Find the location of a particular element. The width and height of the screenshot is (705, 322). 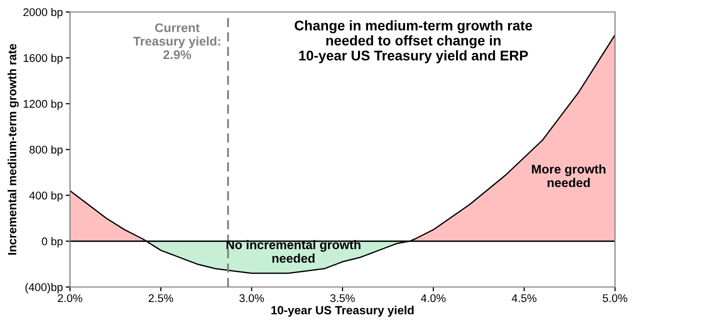

x-tick-label: 4.0% is located at coordinates (433, 298).